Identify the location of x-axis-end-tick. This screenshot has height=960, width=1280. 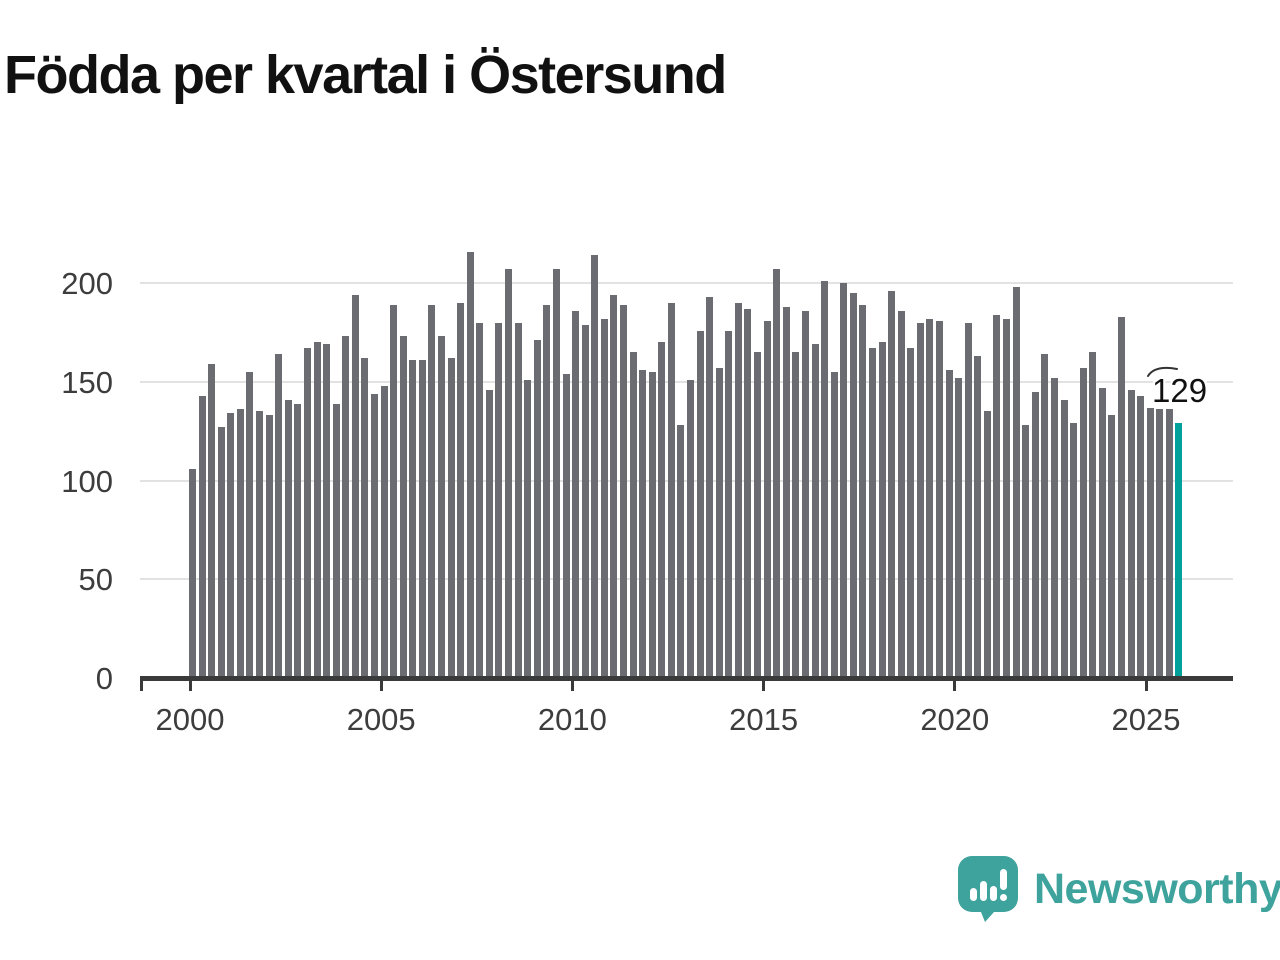
(141, 684).